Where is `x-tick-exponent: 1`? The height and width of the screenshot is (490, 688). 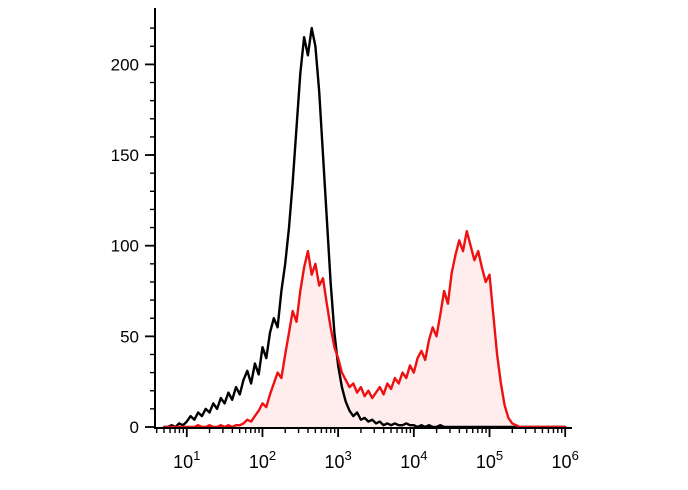
x-tick-exponent: 1 is located at coordinates (196, 455).